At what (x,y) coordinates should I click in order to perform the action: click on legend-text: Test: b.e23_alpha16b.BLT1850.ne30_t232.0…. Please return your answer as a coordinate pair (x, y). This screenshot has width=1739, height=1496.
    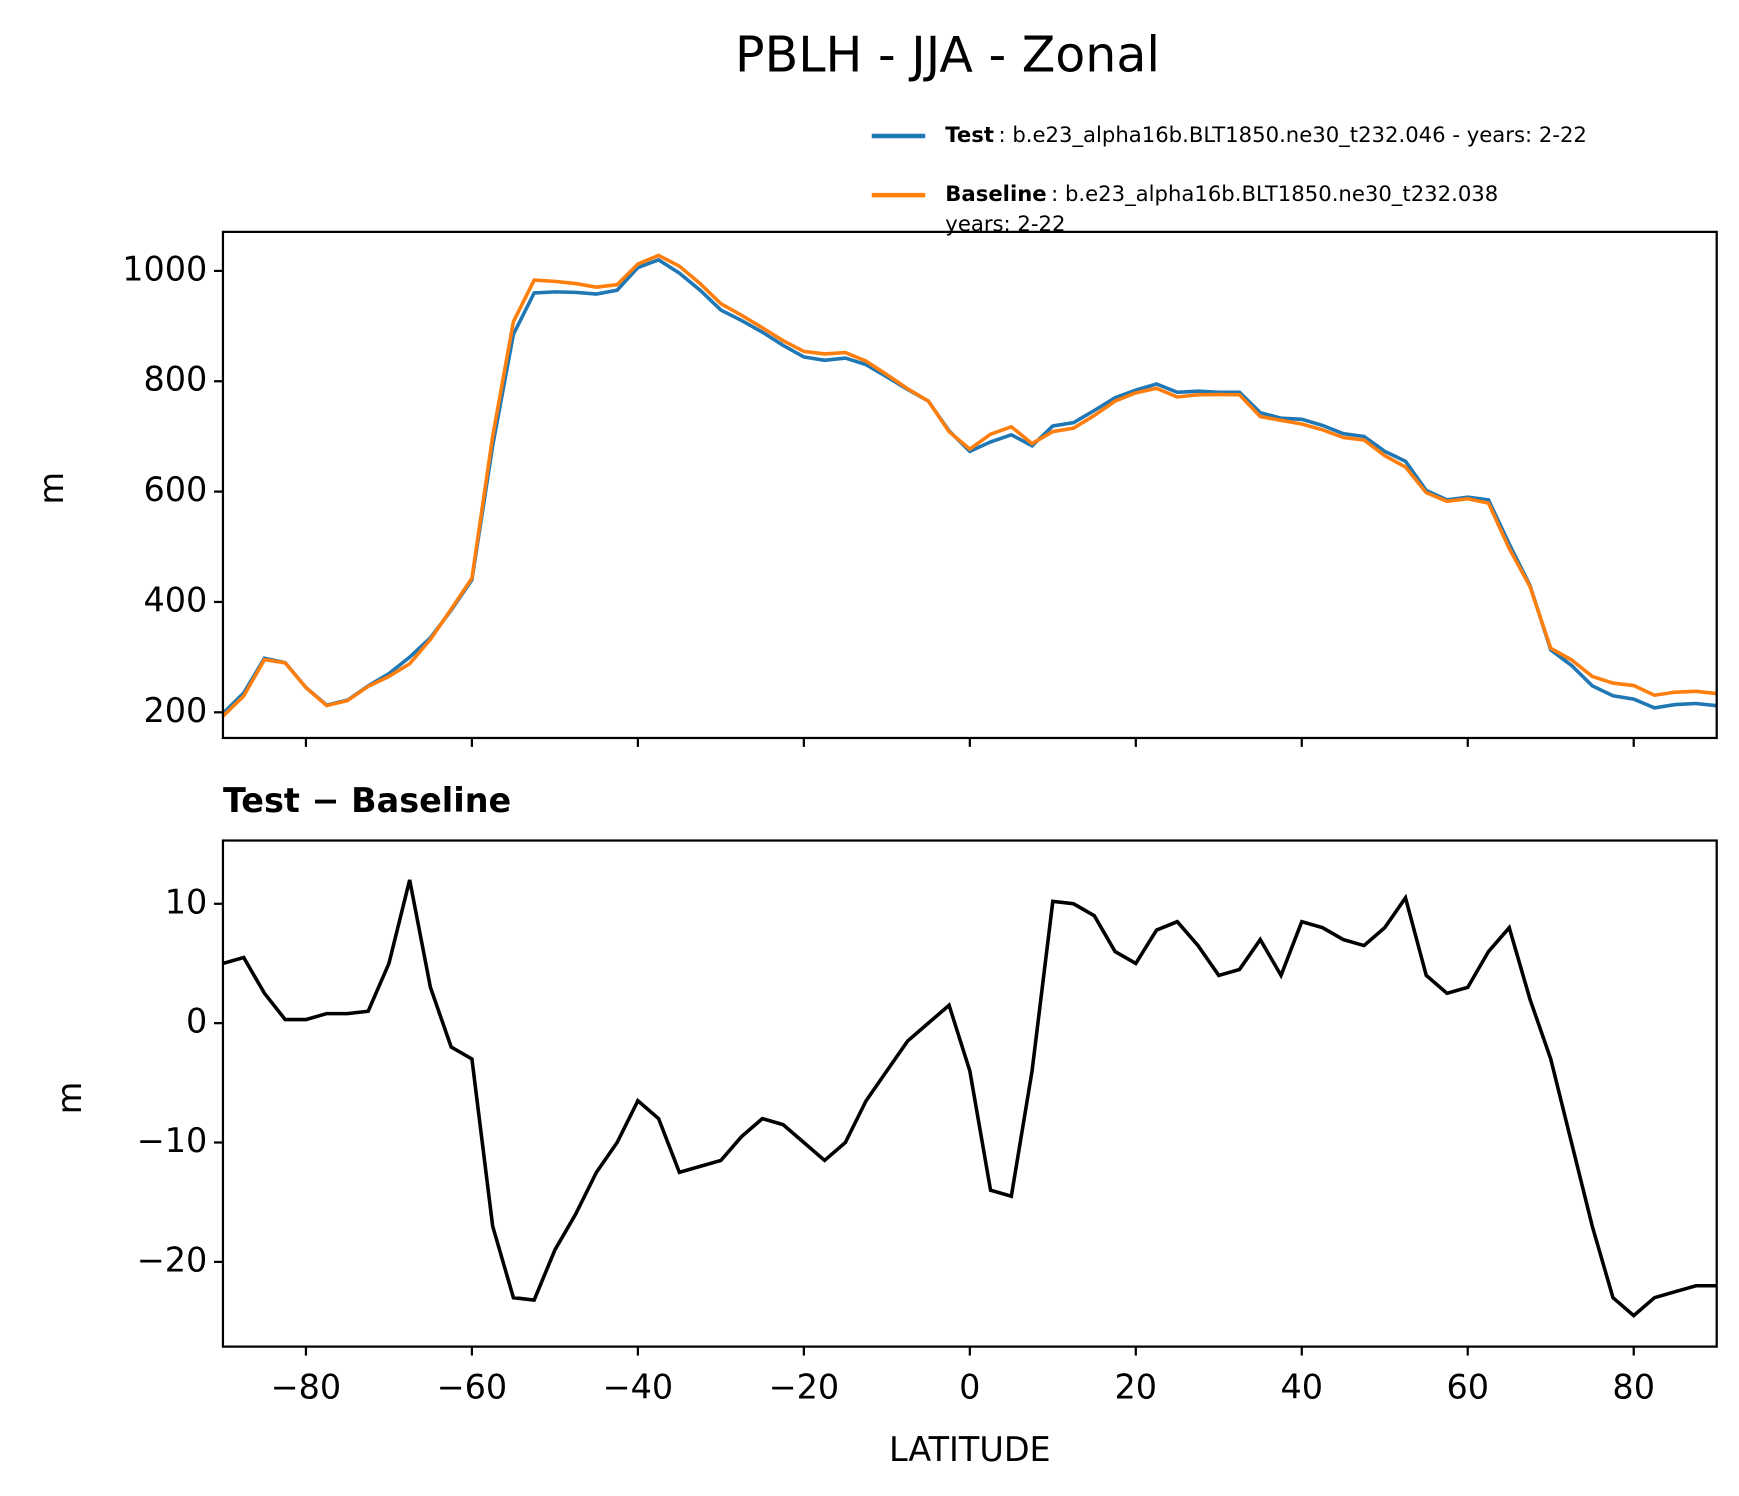
    Looking at the image, I should click on (1266, 135).